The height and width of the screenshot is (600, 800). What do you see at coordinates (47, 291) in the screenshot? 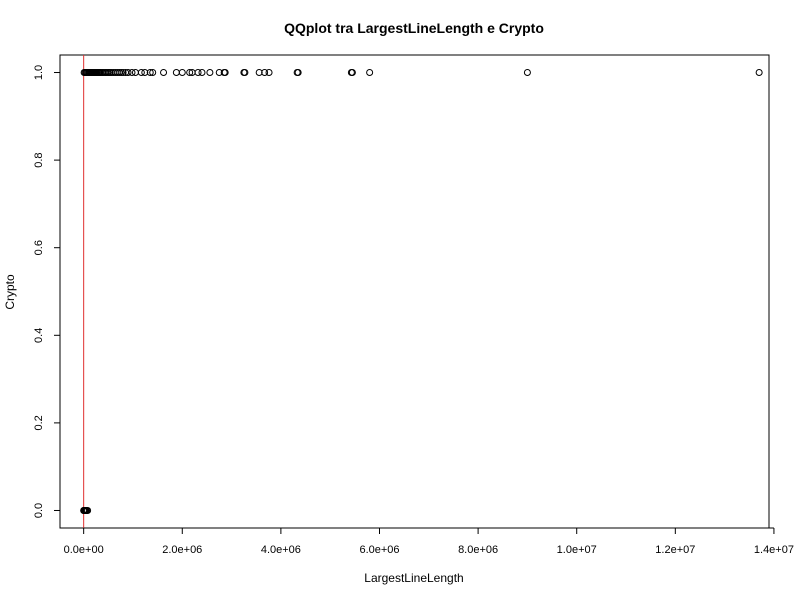
I see `y-axis: 0.0 0.2 0.4 0.6 0.8 1.0` at bounding box center [47, 291].